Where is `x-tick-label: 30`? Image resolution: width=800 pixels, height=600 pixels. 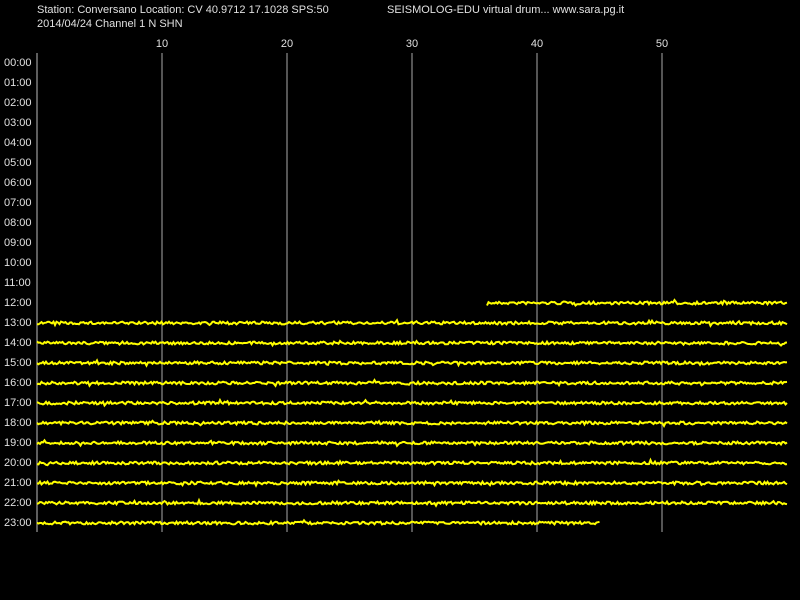
x-tick-label: 30 is located at coordinates (412, 44).